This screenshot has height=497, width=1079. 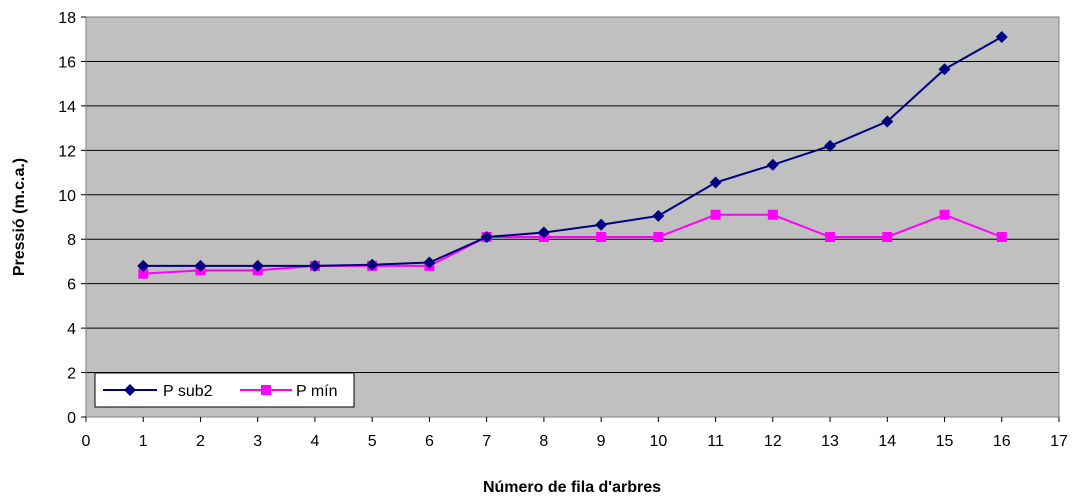 I want to click on y-axis-title: Pressió (m.c.a.), so click(x=19, y=217).